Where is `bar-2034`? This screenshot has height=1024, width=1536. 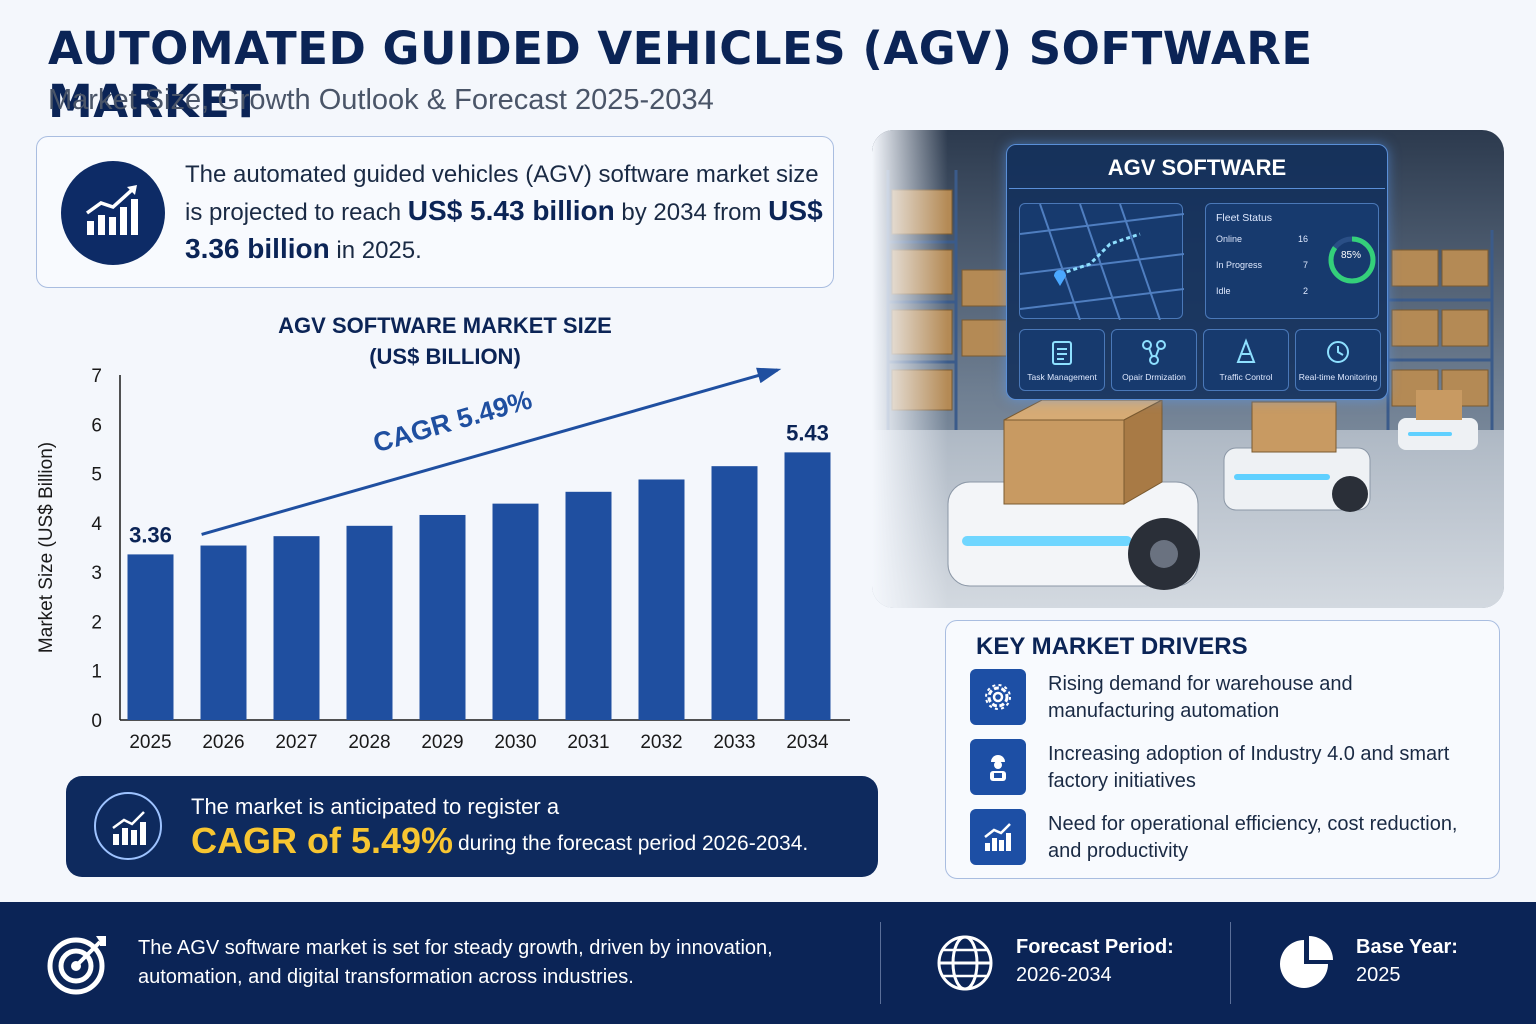 bar-2034 is located at coordinates (807, 586).